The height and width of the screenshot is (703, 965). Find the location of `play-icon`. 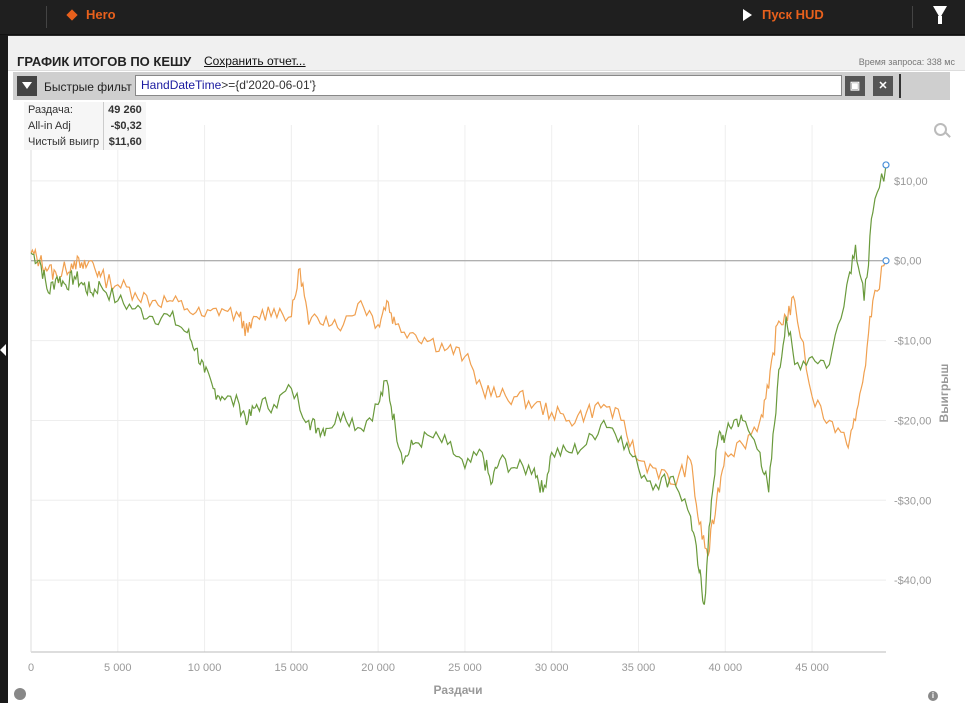

play-icon is located at coordinates (747, 14).